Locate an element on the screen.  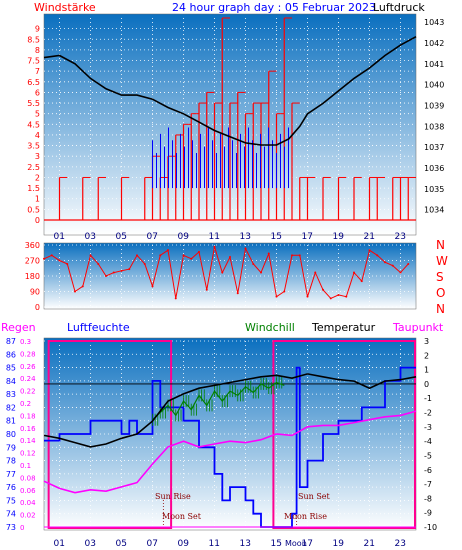
direction-label: S is located at coordinates (440, 277).